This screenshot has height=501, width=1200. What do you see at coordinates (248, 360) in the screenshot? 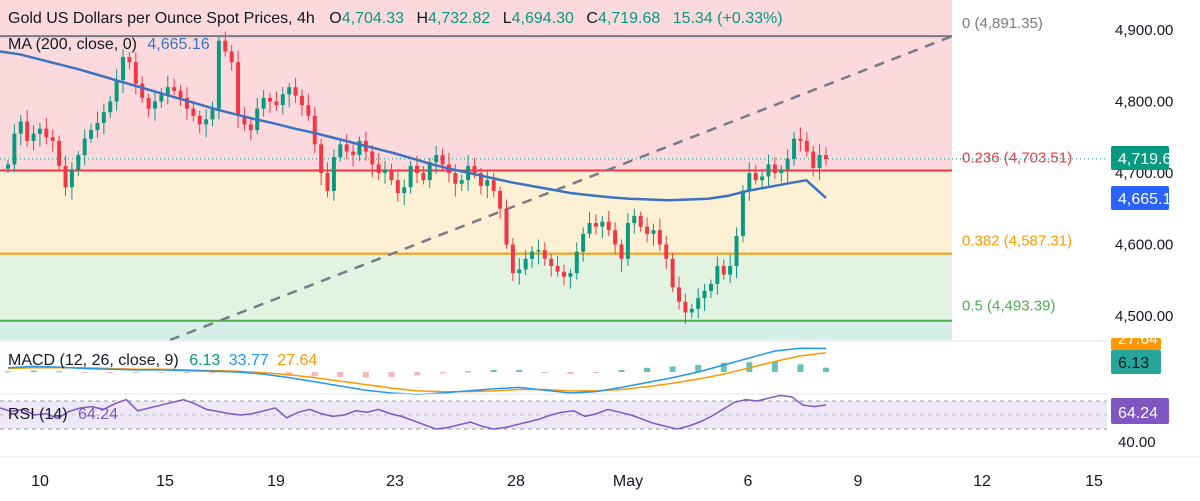
I see `macd-legend-macd: 33.77` at bounding box center [248, 360].